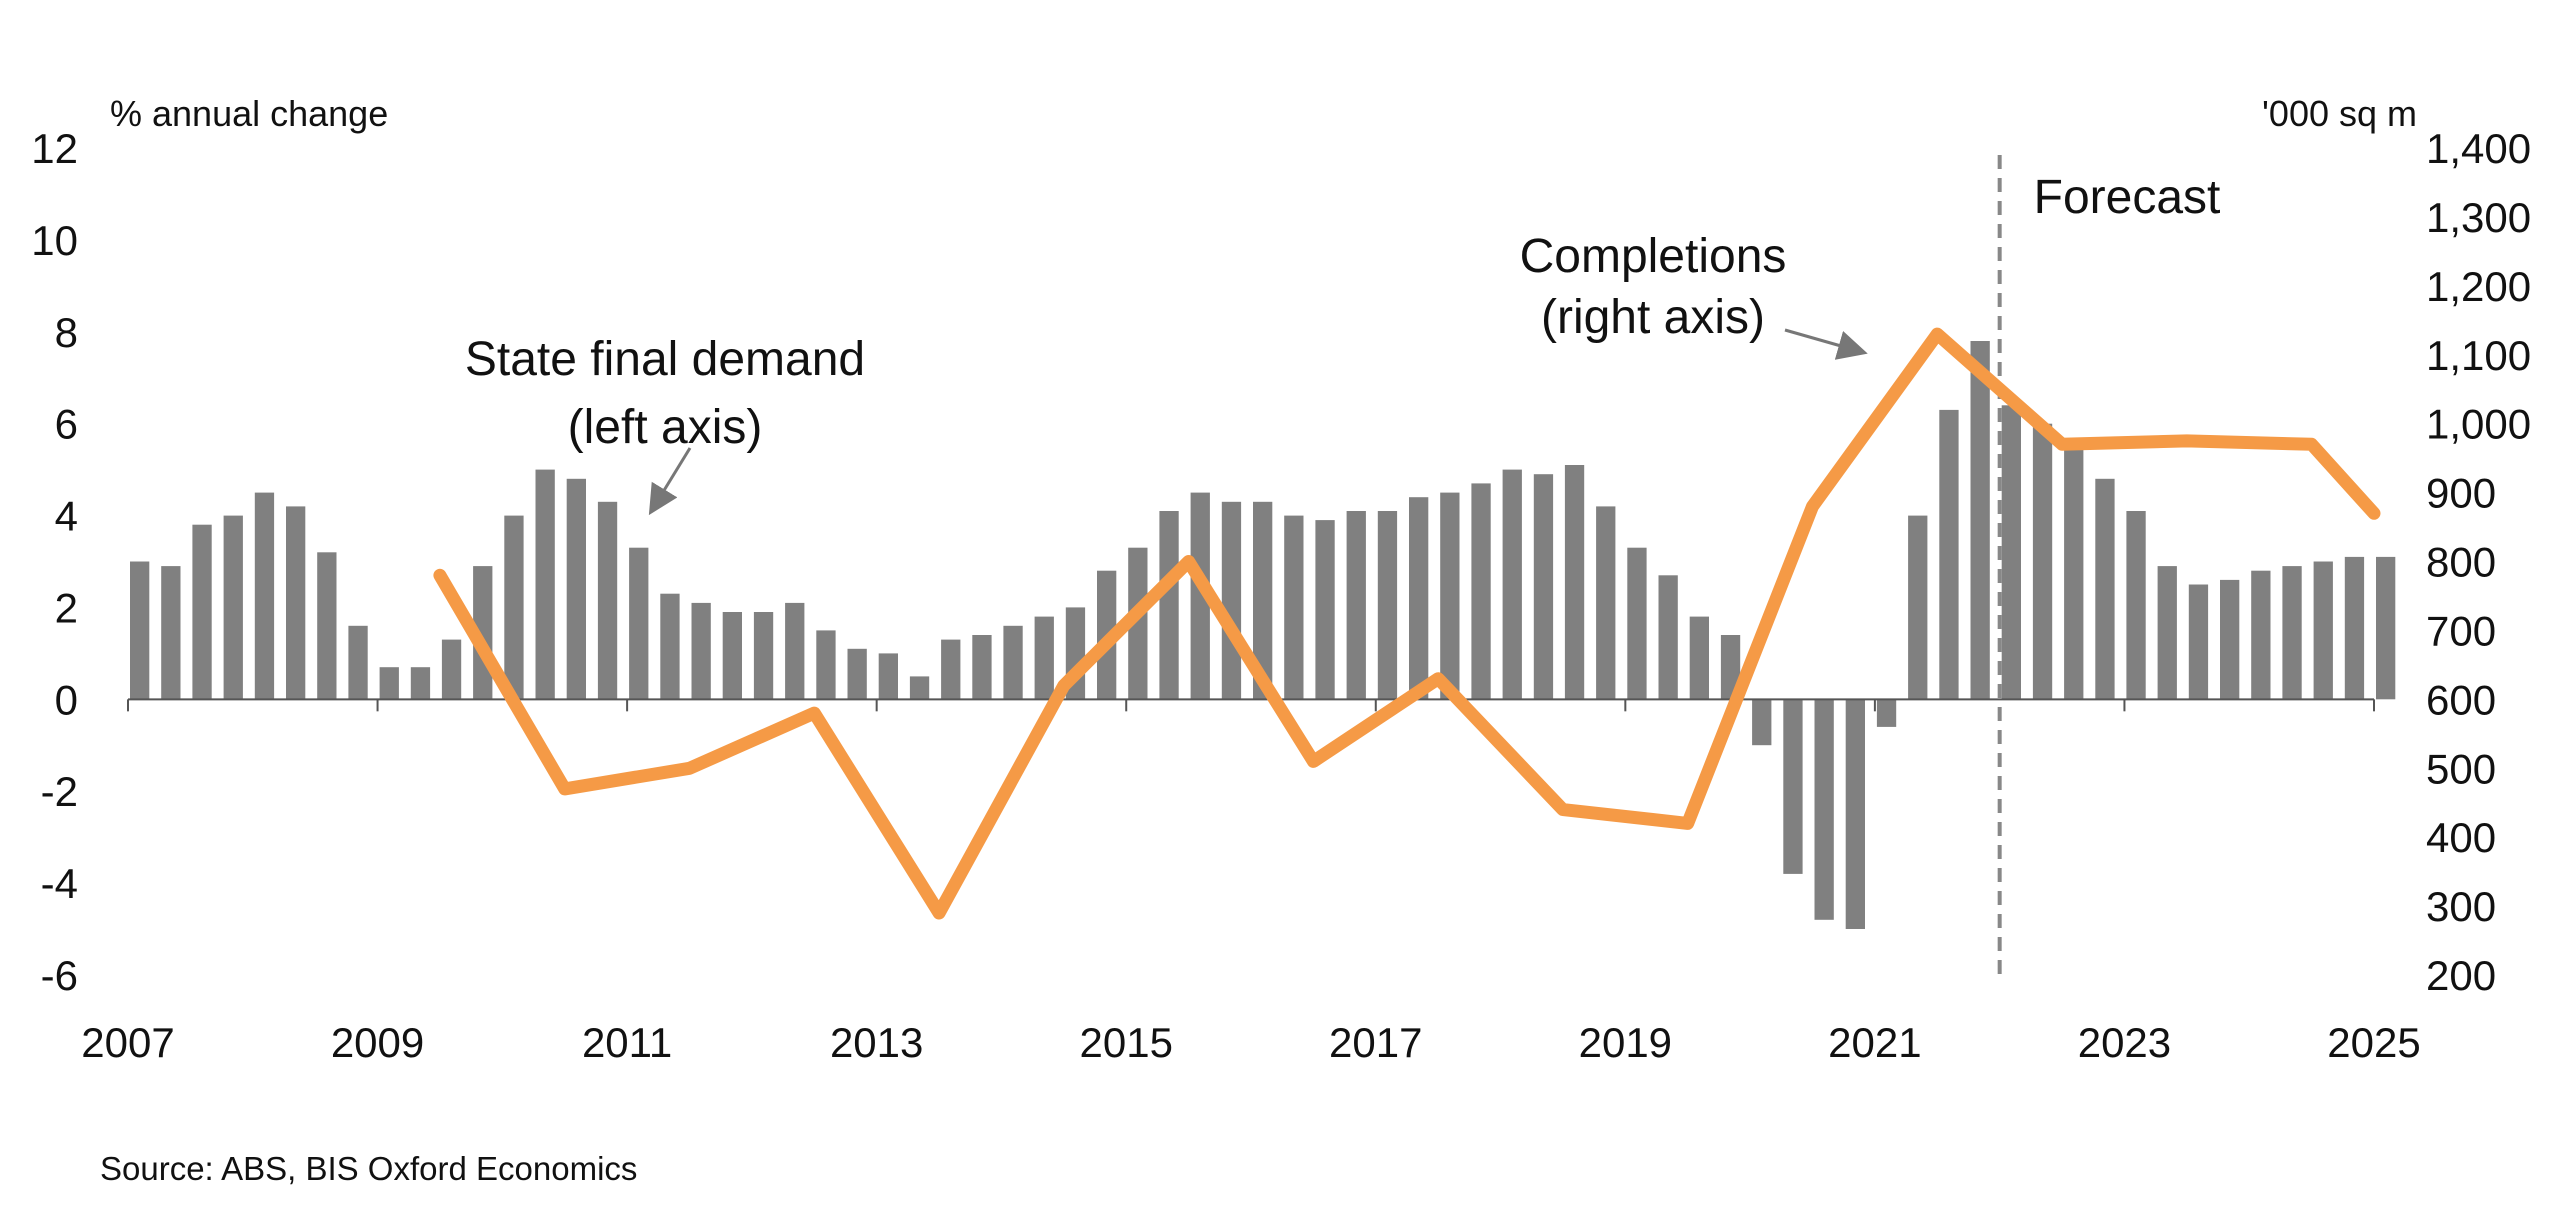  I want to click on x-tick-label: 2019, so click(1625, 1042).